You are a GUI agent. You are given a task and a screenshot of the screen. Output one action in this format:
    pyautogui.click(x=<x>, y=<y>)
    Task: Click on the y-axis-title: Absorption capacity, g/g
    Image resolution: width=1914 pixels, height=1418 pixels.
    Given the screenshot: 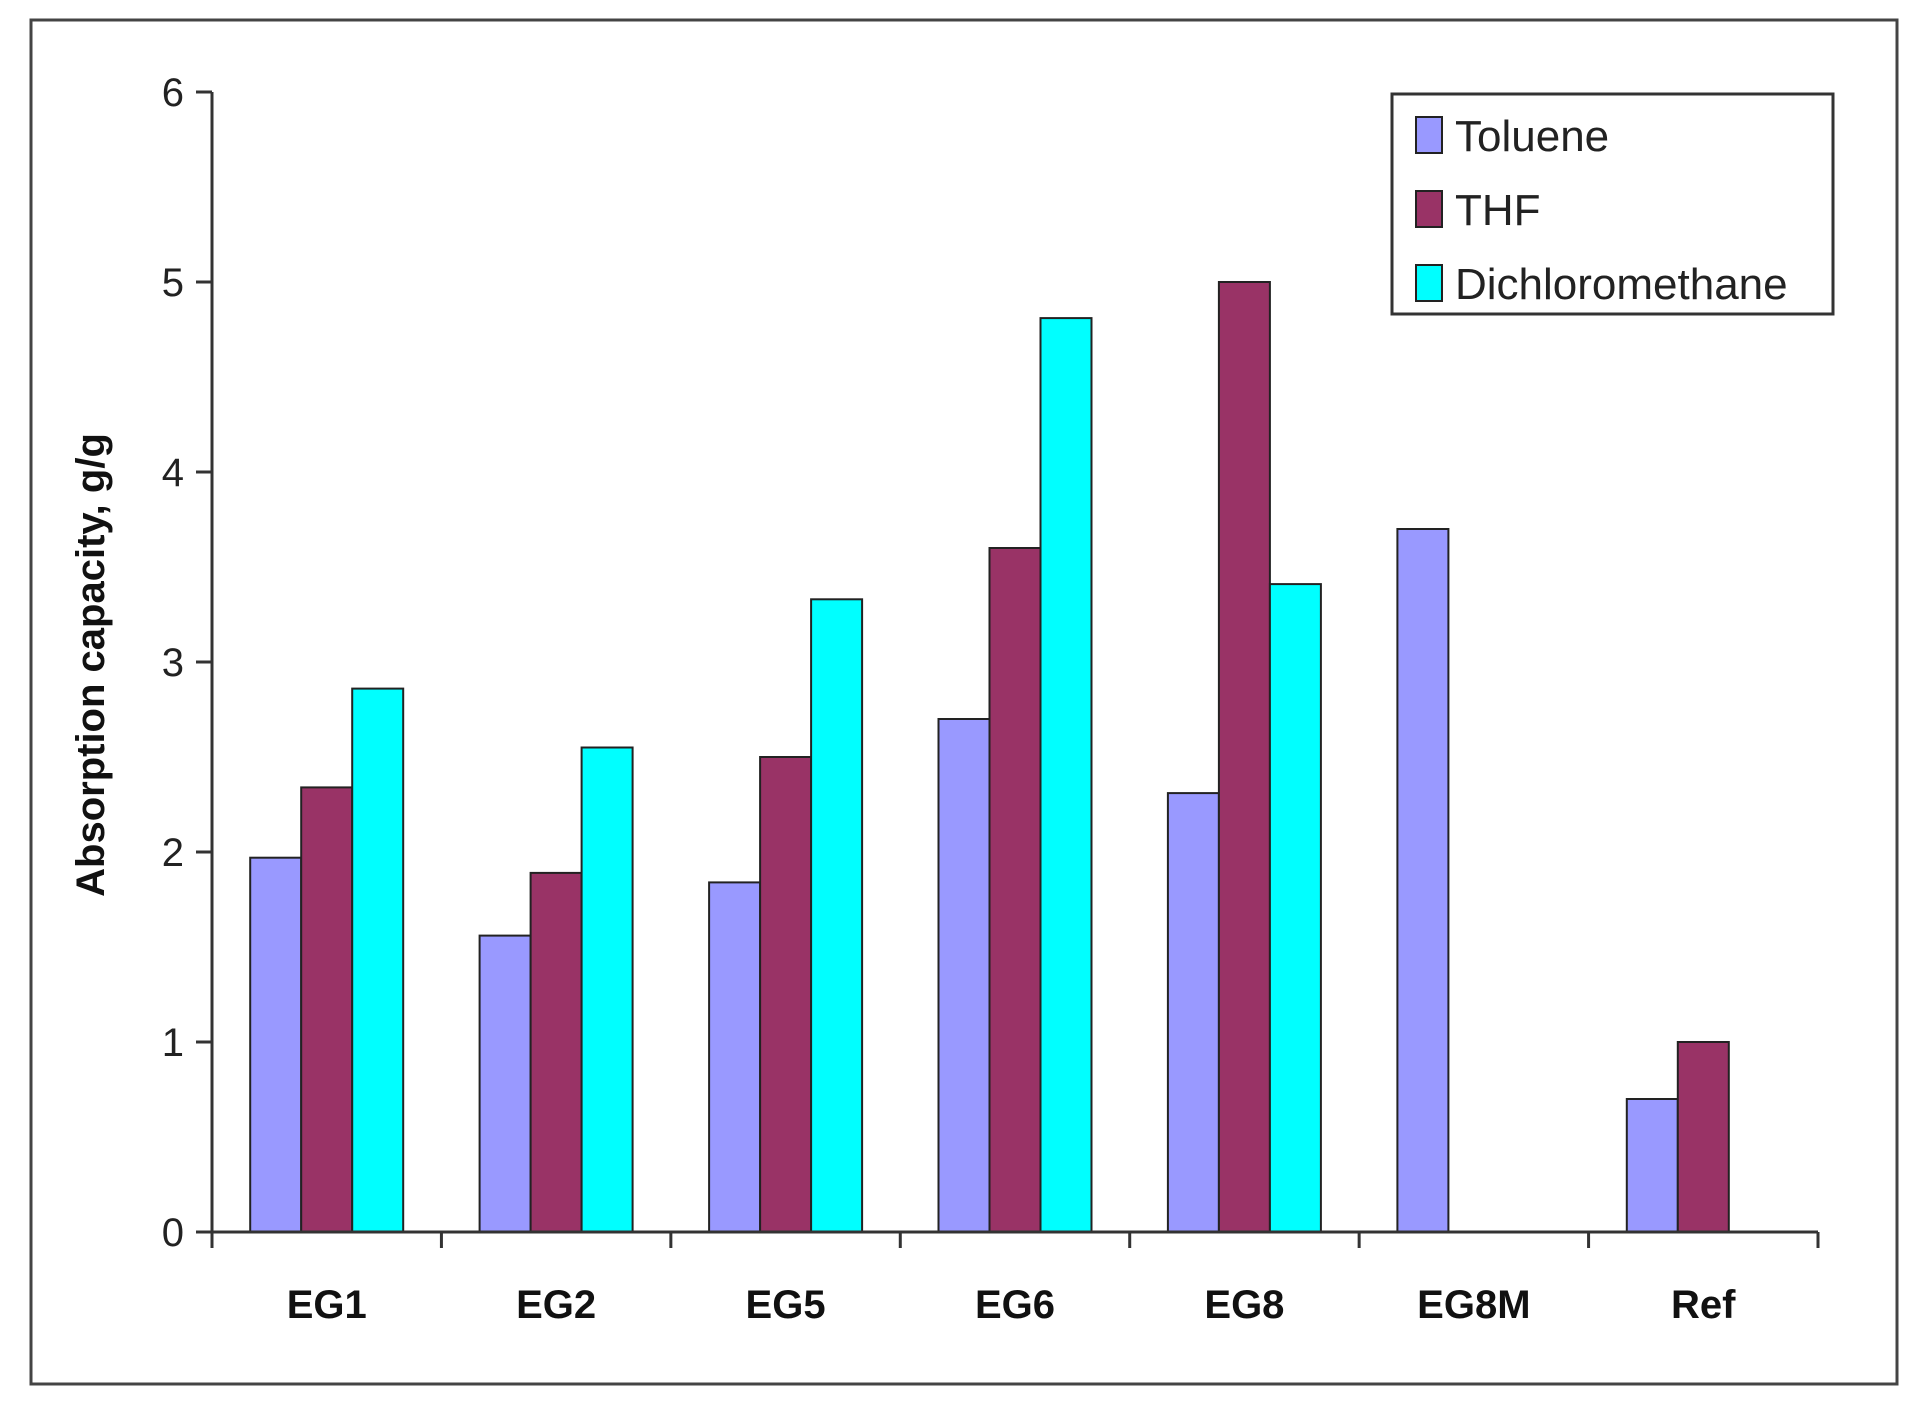 What is the action you would take?
    pyautogui.click(x=91, y=665)
    